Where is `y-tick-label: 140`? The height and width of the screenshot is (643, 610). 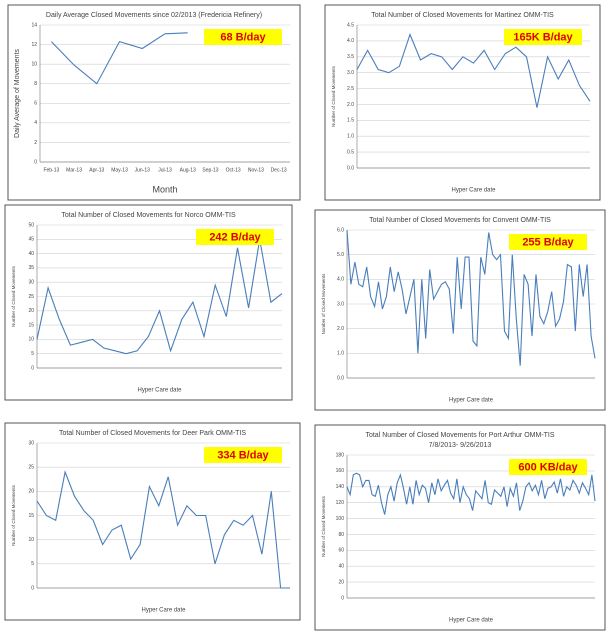
y-tick-label: 140 is located at coordinates (340, 487).